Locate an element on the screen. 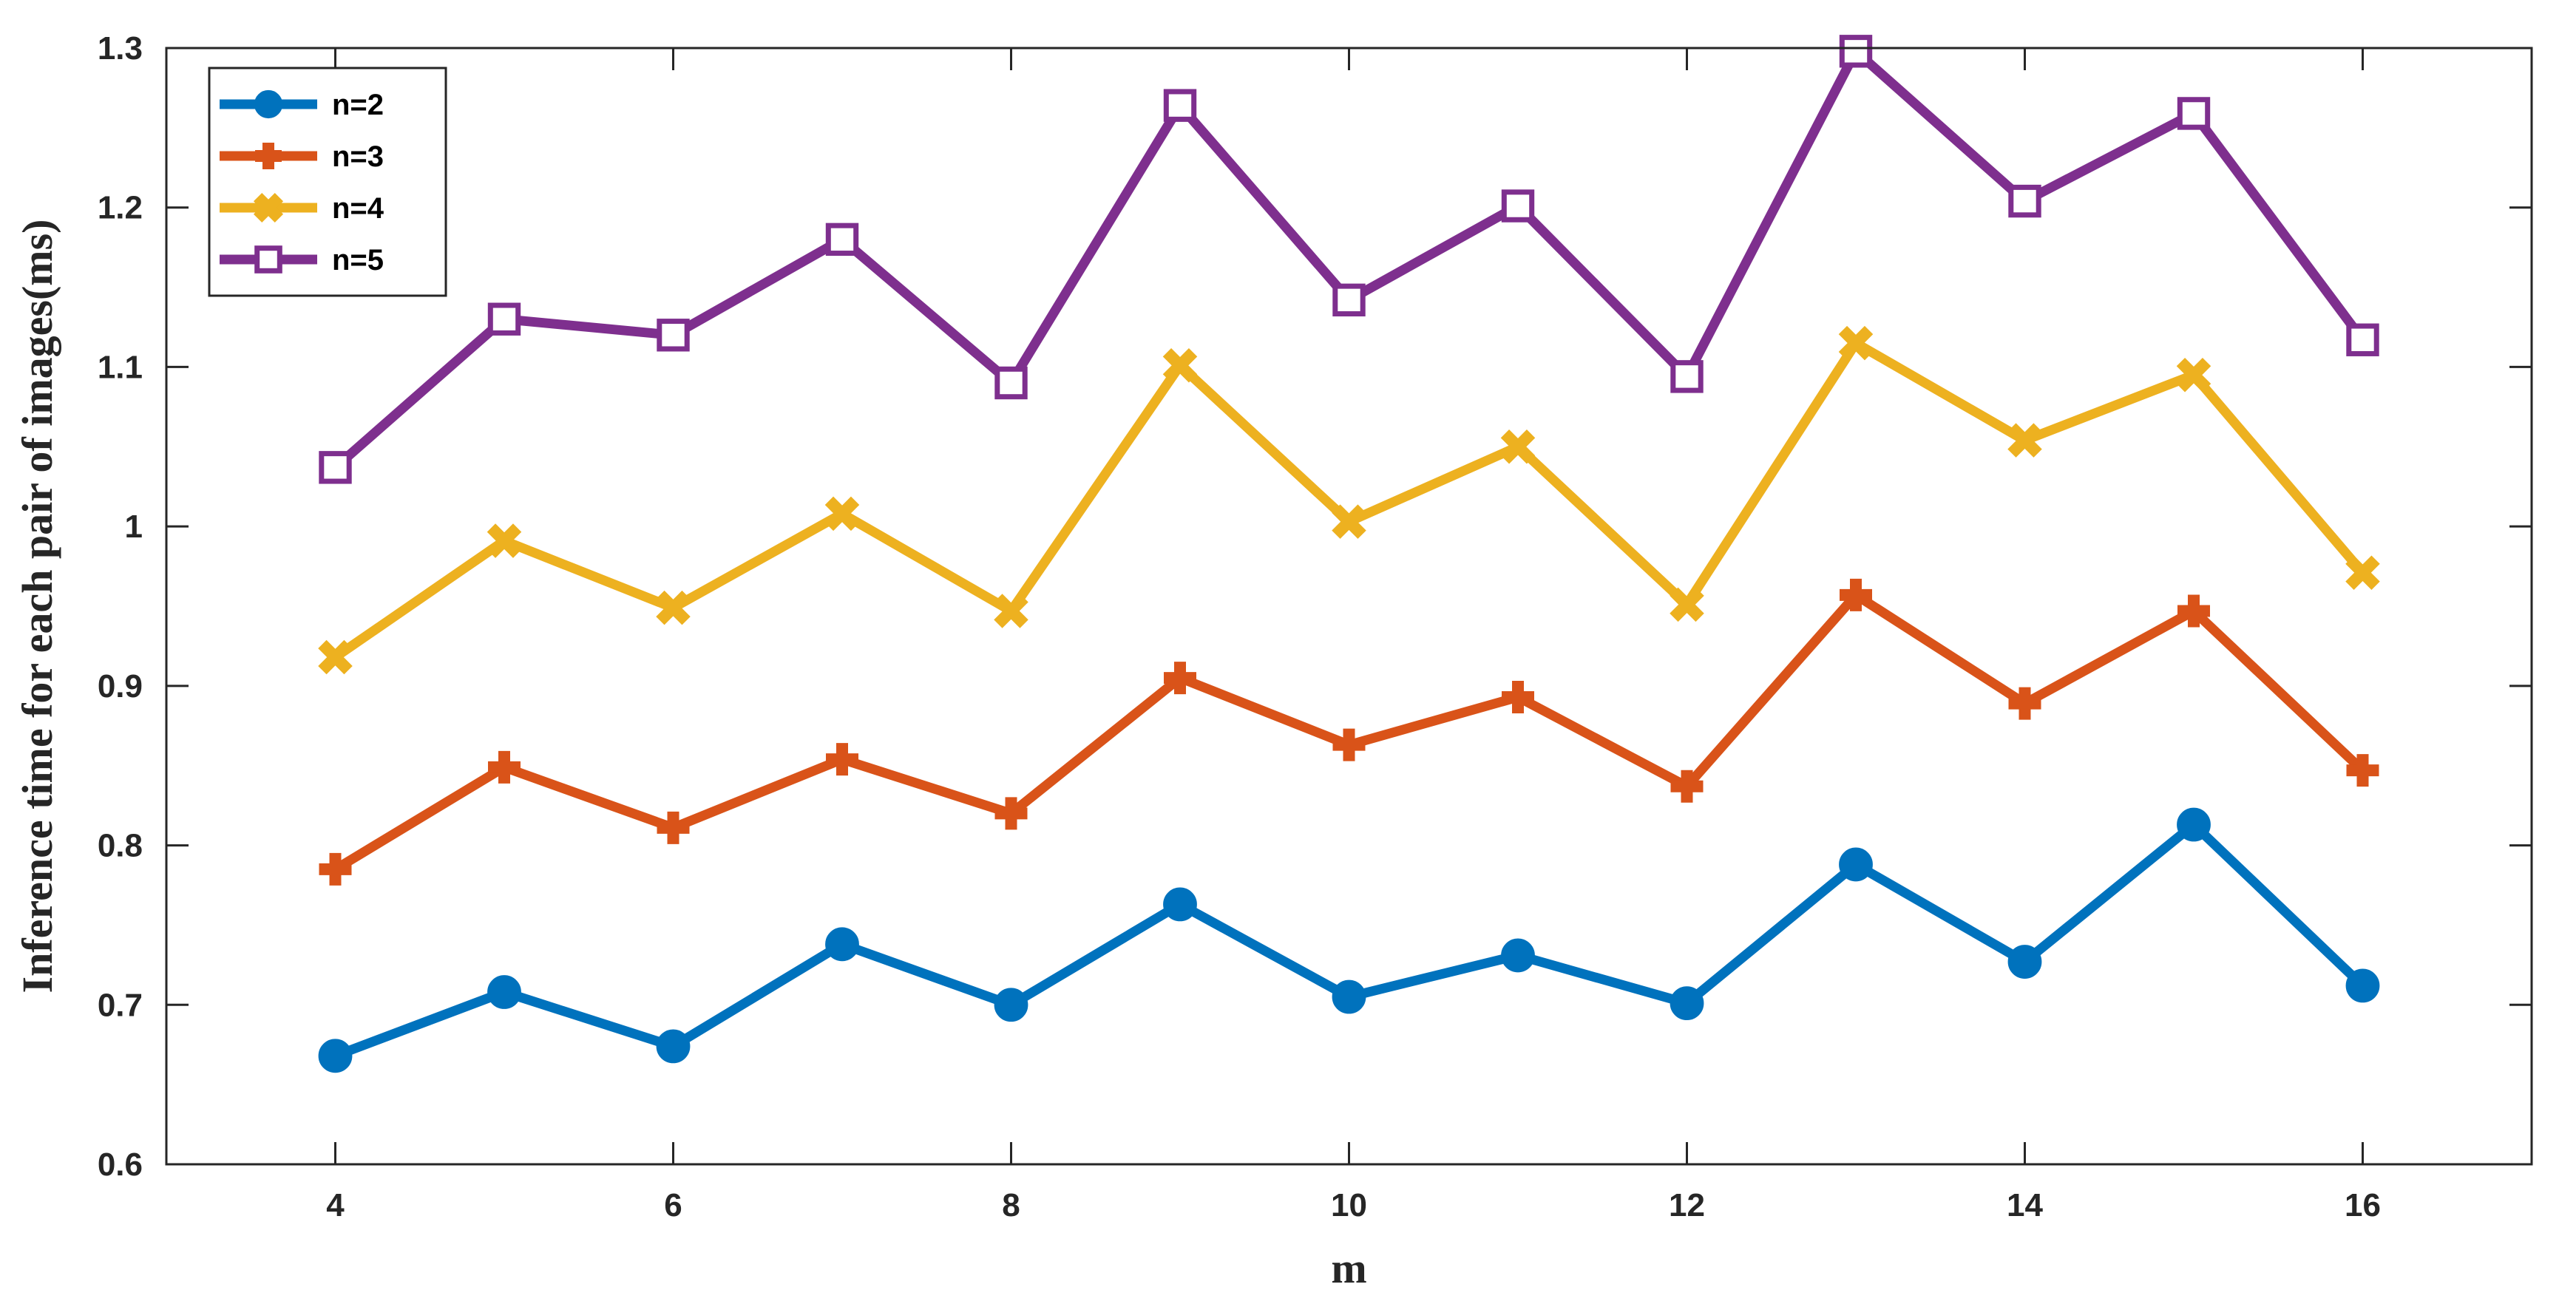  y-tick-label: 0.9 is located at coordinates (120, 686).